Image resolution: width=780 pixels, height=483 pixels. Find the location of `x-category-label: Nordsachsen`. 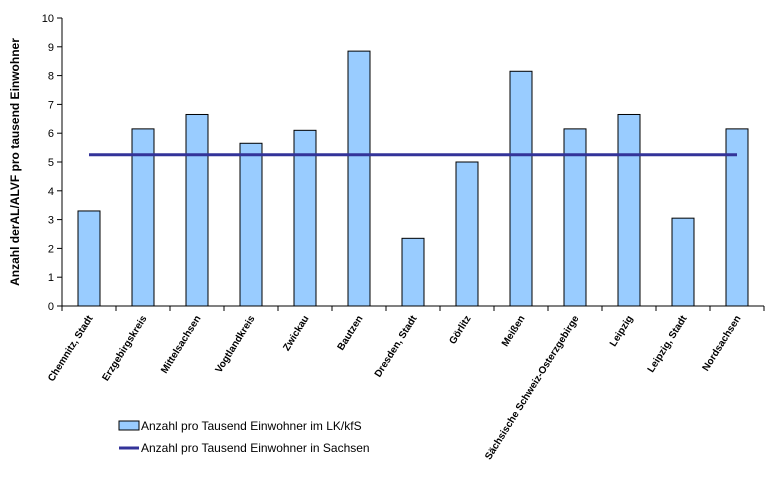

x-category-label: Nordsachsen is located at coordinates (722, 344).